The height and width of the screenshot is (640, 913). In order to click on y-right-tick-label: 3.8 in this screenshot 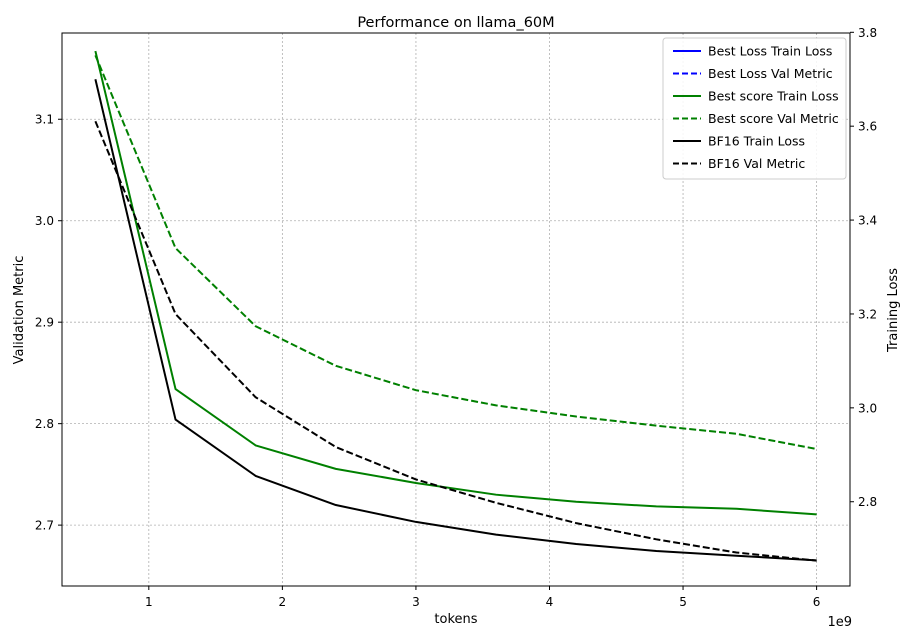, I will do `click(867, 33)`.